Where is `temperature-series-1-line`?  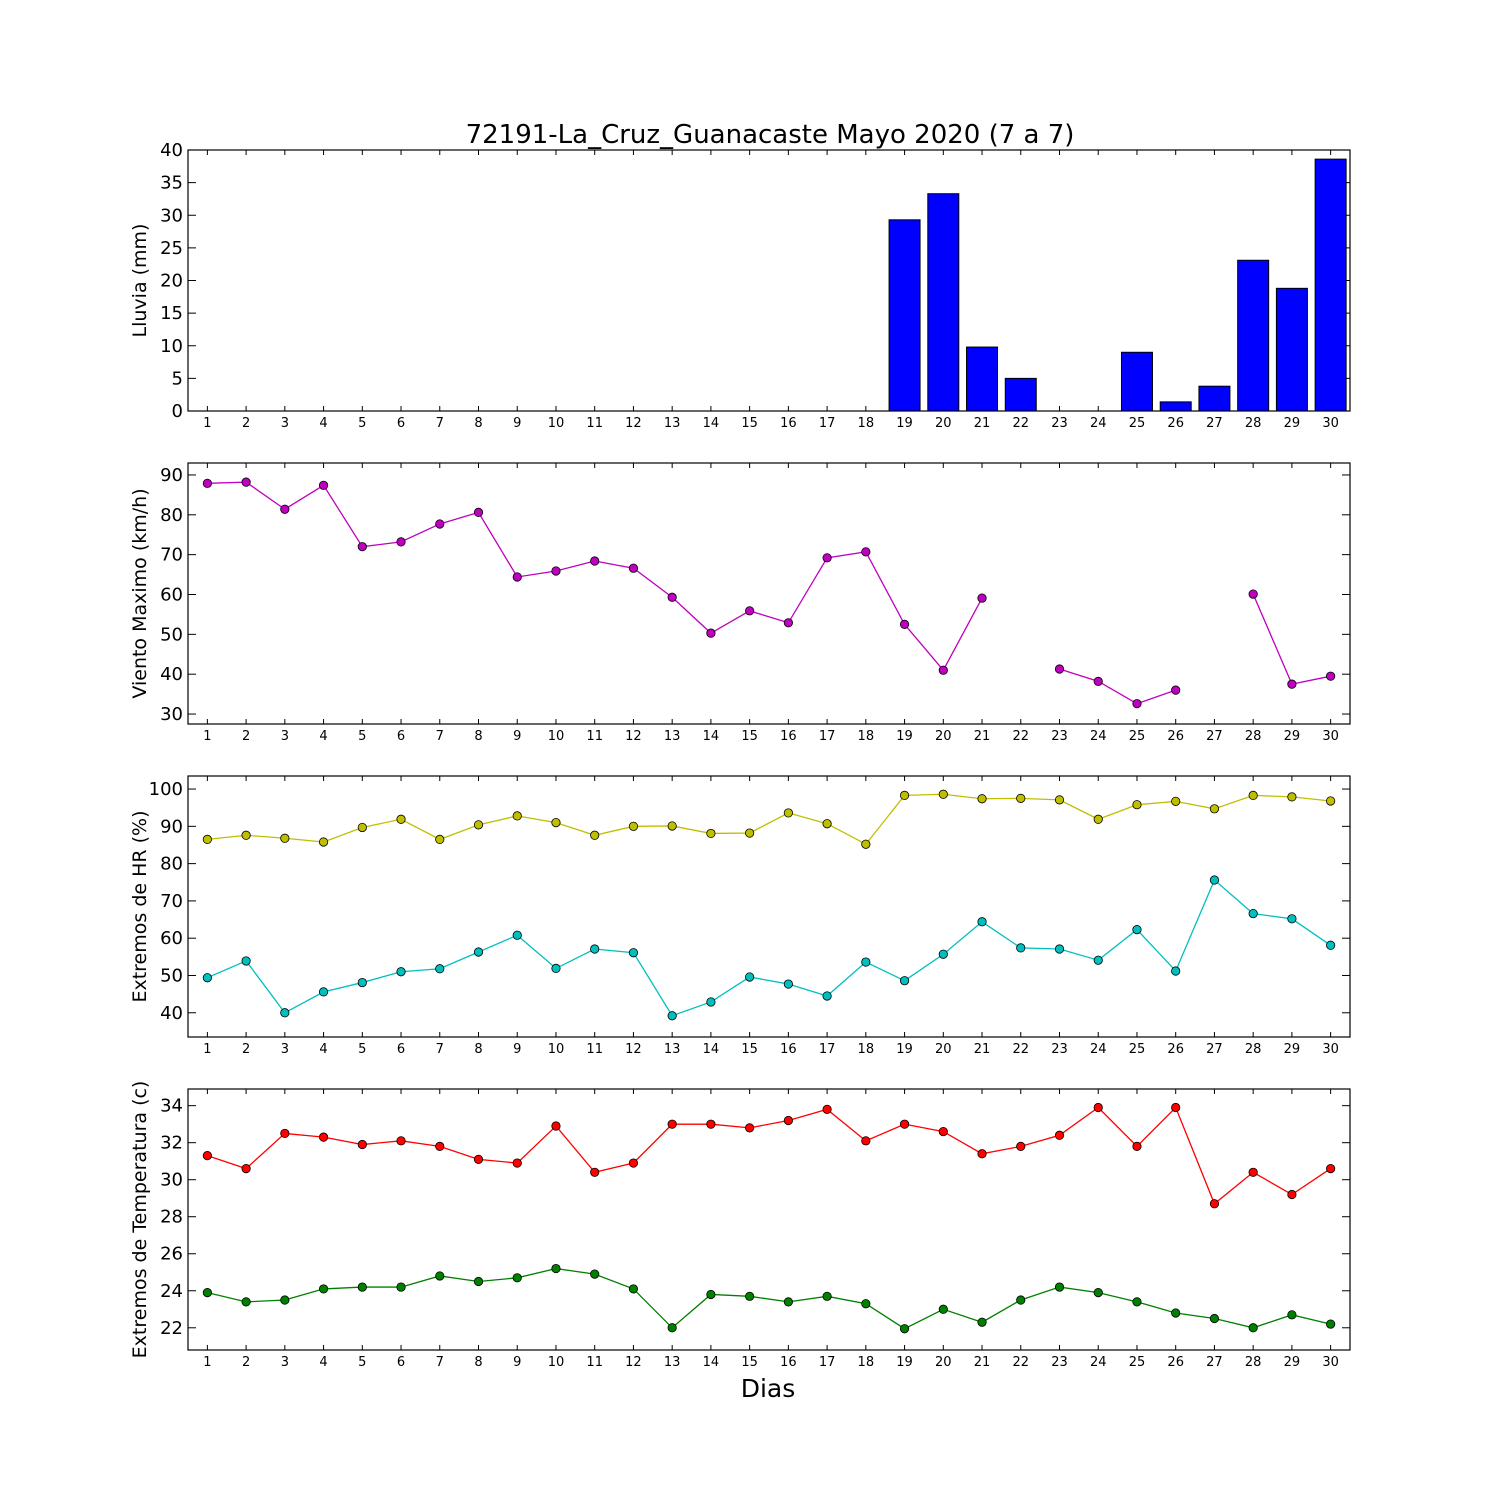
temperature-series-1-line is located at coordinates (769, 1298).